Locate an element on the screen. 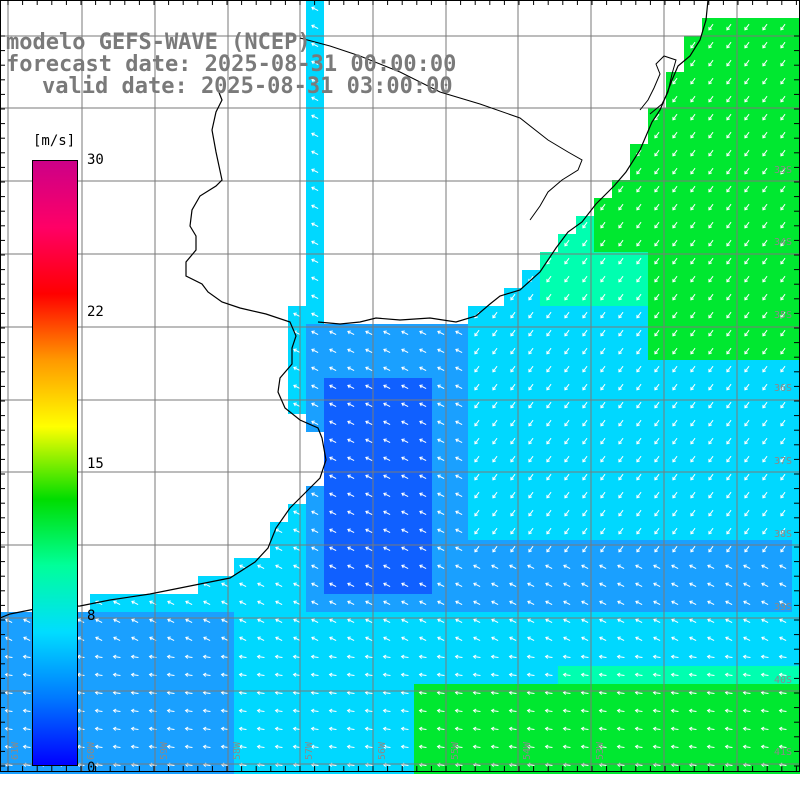  lat-label: 41S is located at coordinates (783, 752).